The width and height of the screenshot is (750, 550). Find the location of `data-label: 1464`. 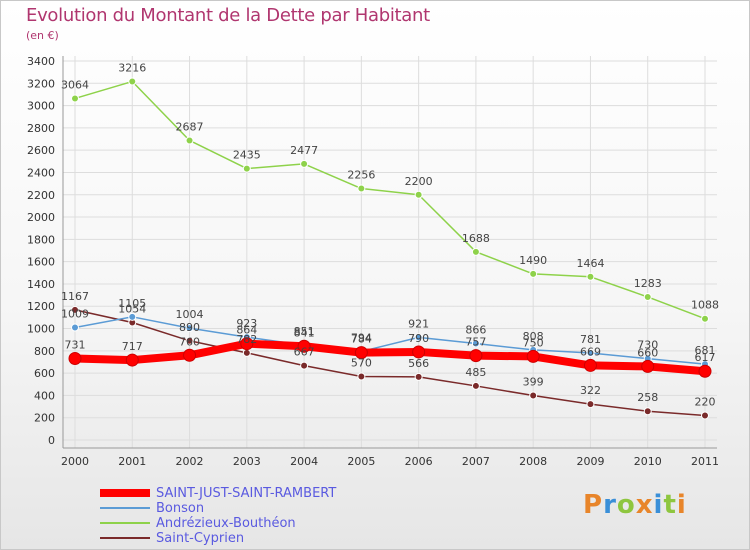

data-label: 1464 is located at coordinates (590, 263).